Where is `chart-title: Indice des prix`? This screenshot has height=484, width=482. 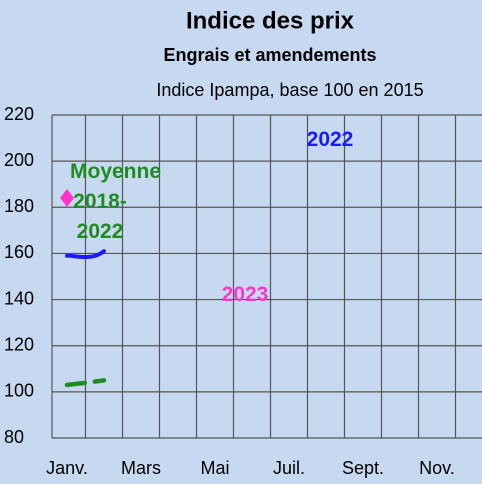 chart-title: Indice des prix is located at coordinates (270, 20).